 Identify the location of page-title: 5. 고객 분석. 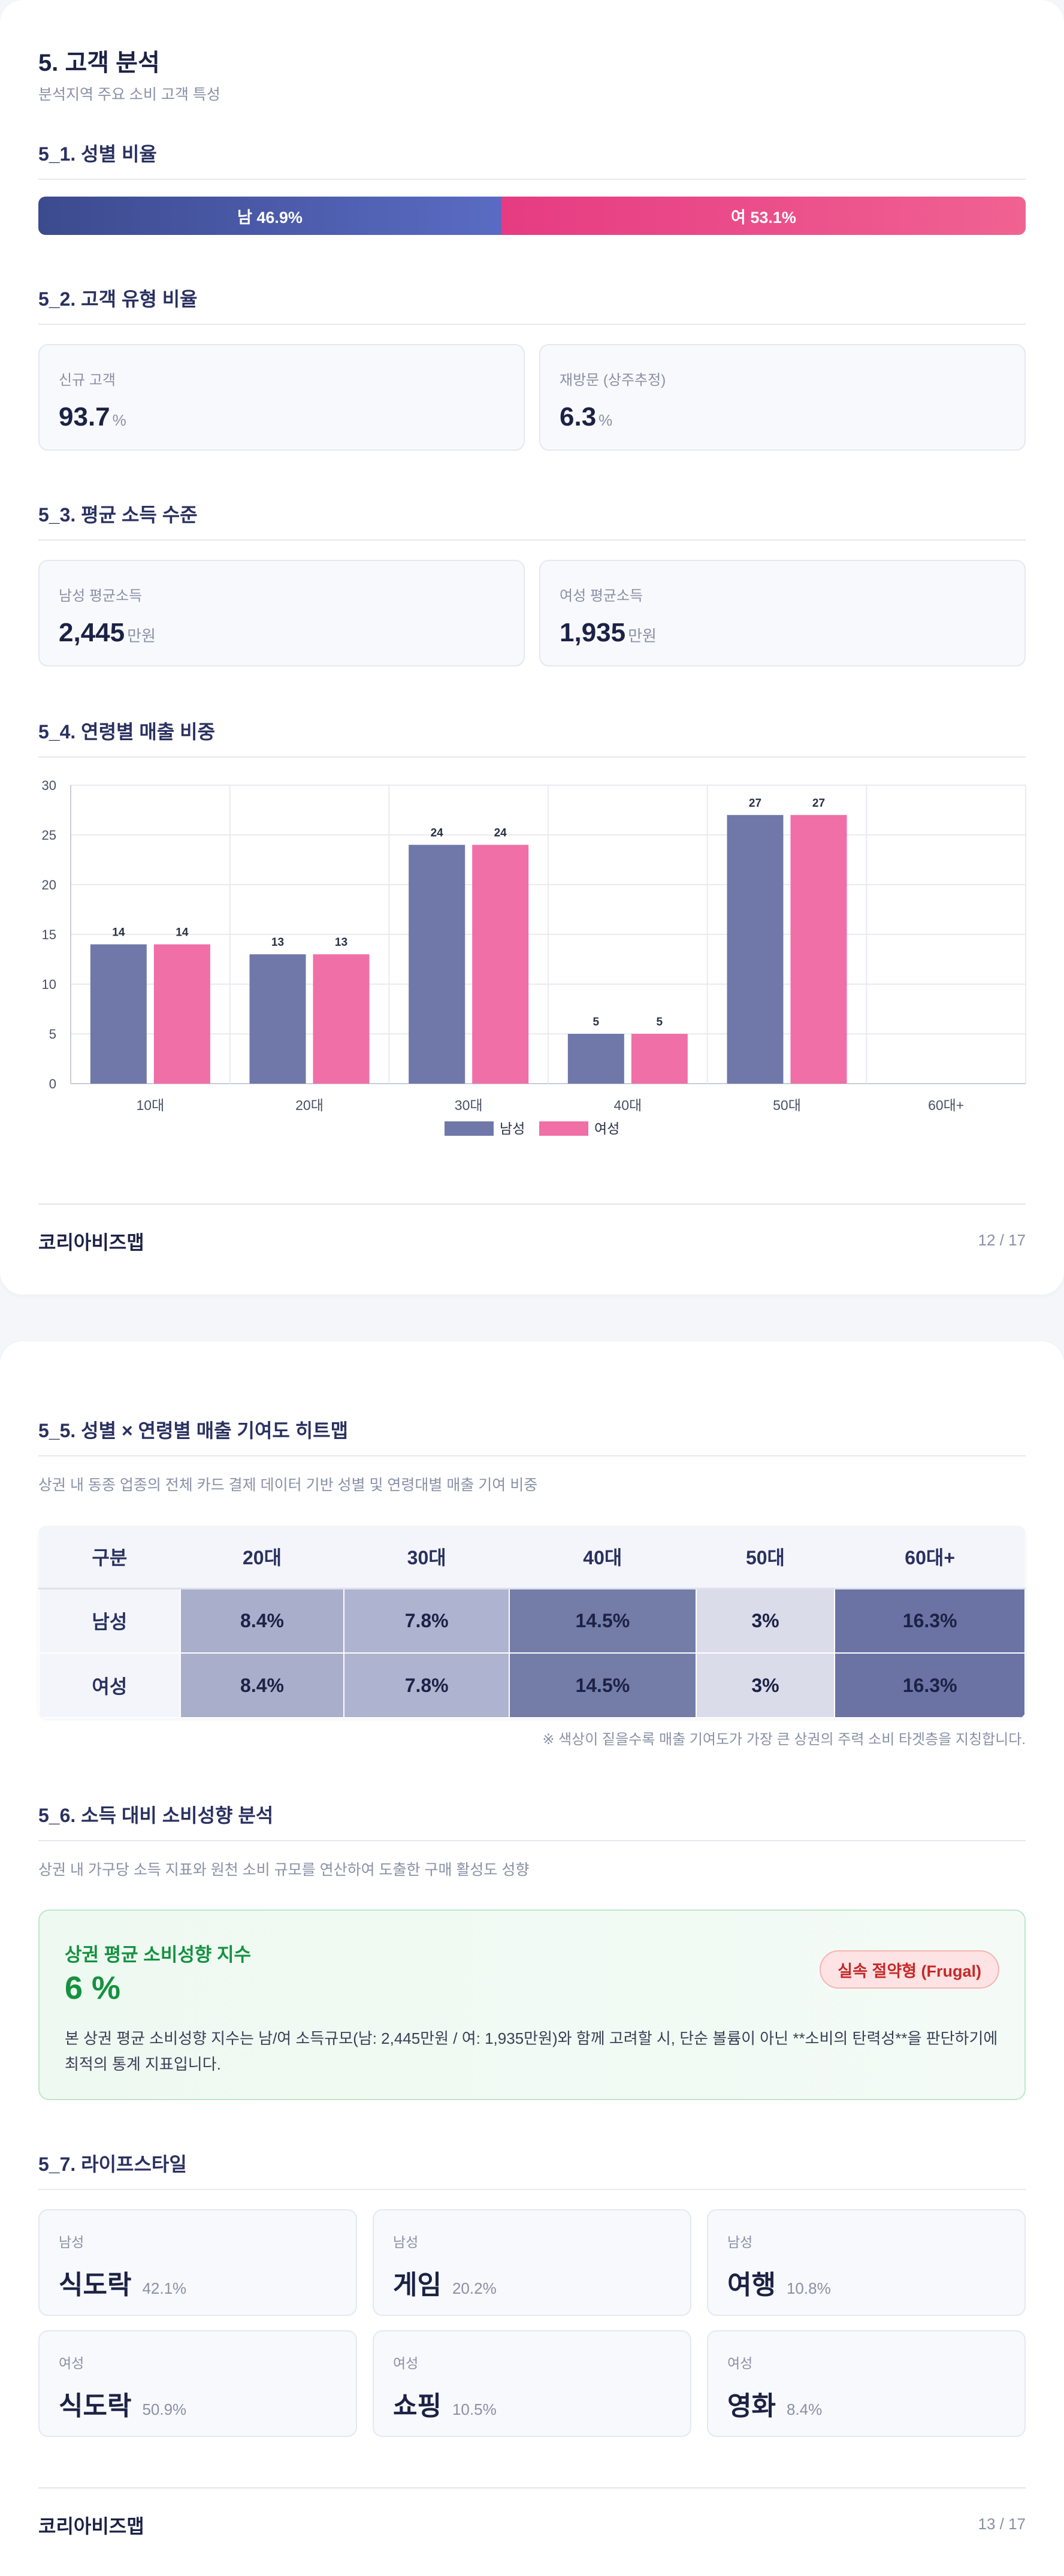
(99, 63).